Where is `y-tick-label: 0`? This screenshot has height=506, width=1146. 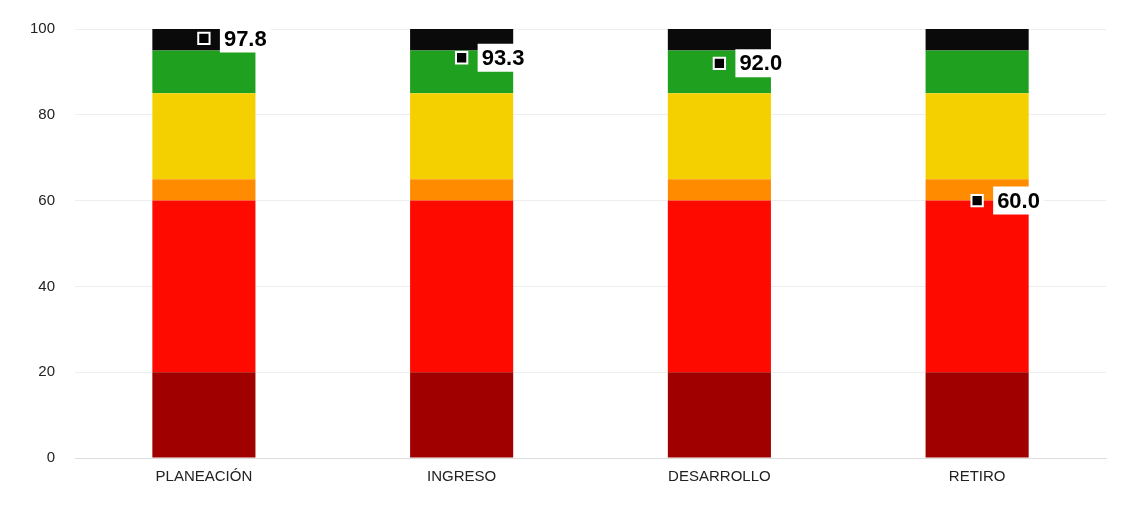
y-tick-label: 0 is located at coordinates (51, 457).